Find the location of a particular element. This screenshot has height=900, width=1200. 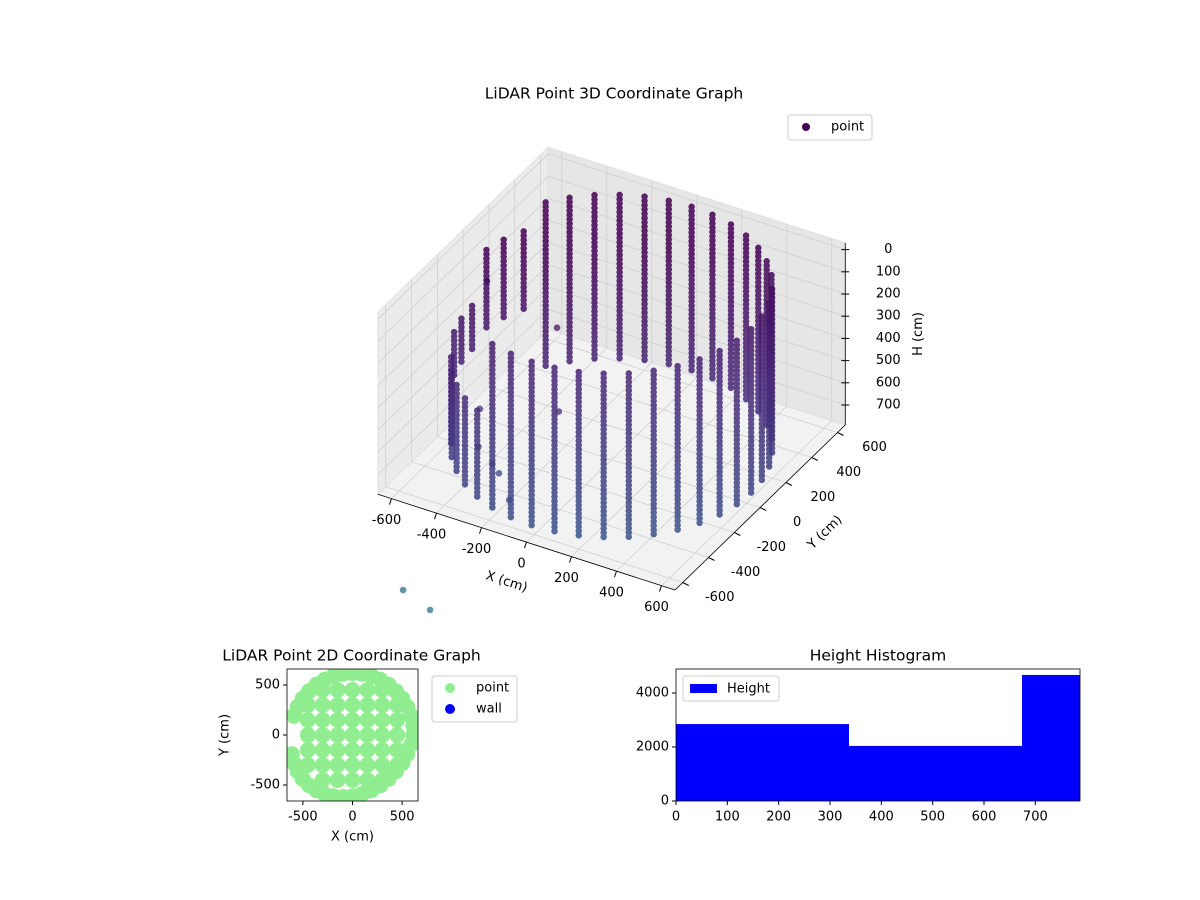

plot-frame is located at coordinates (878, 735).